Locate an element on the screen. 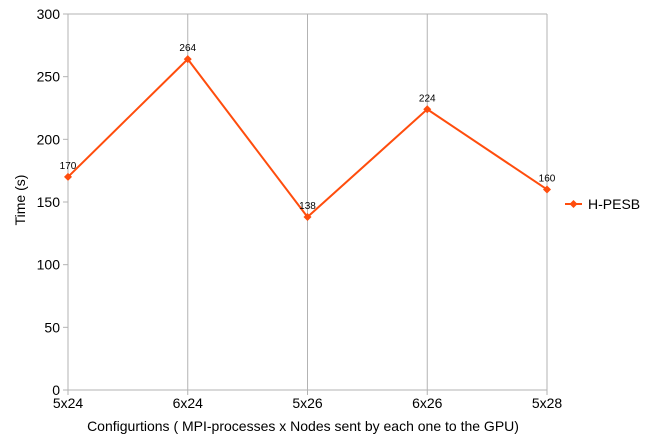 The height and width of the screenshot is (437, 672). legend: H-PESB is located at coordinates (602, 204).